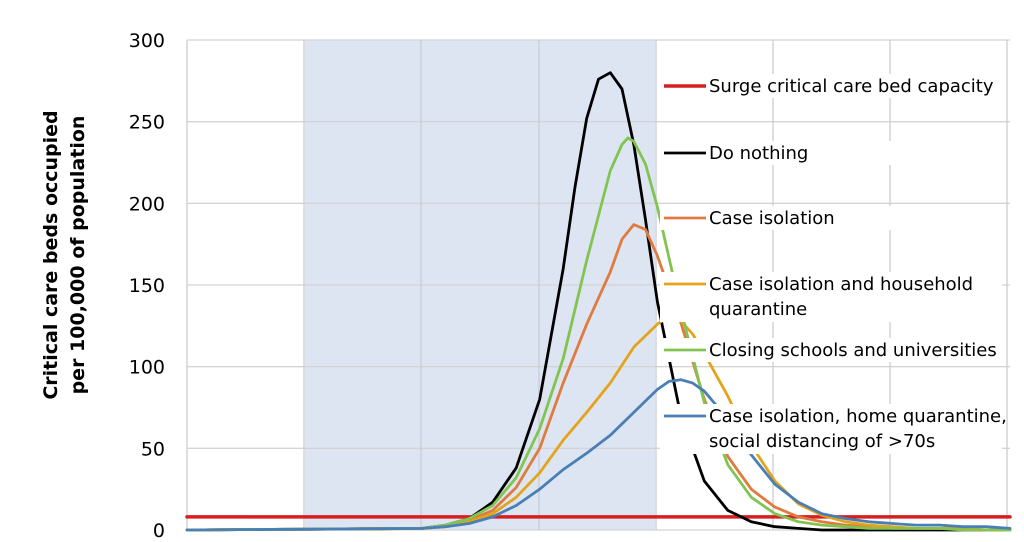 The width and height of the screenshot is (1024, 542). I want to click on y-axis-label-line: per 100,000 of population, so click(78, 255).